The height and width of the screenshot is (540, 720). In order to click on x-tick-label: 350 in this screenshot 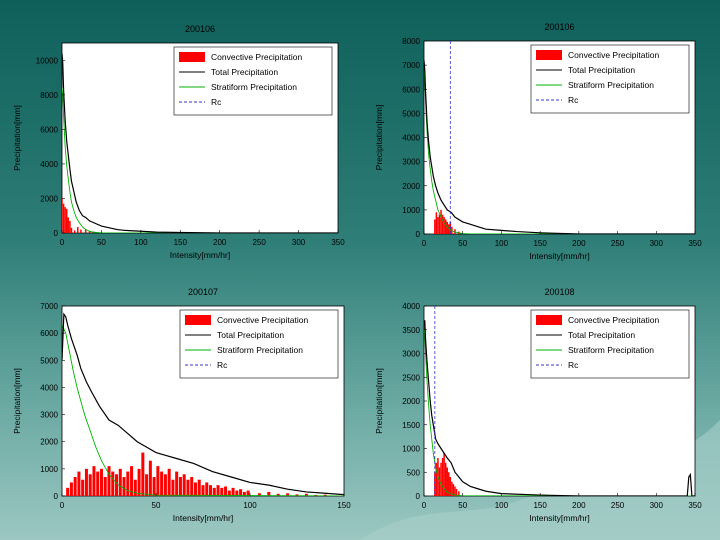, I will do `click(695, 505)`.